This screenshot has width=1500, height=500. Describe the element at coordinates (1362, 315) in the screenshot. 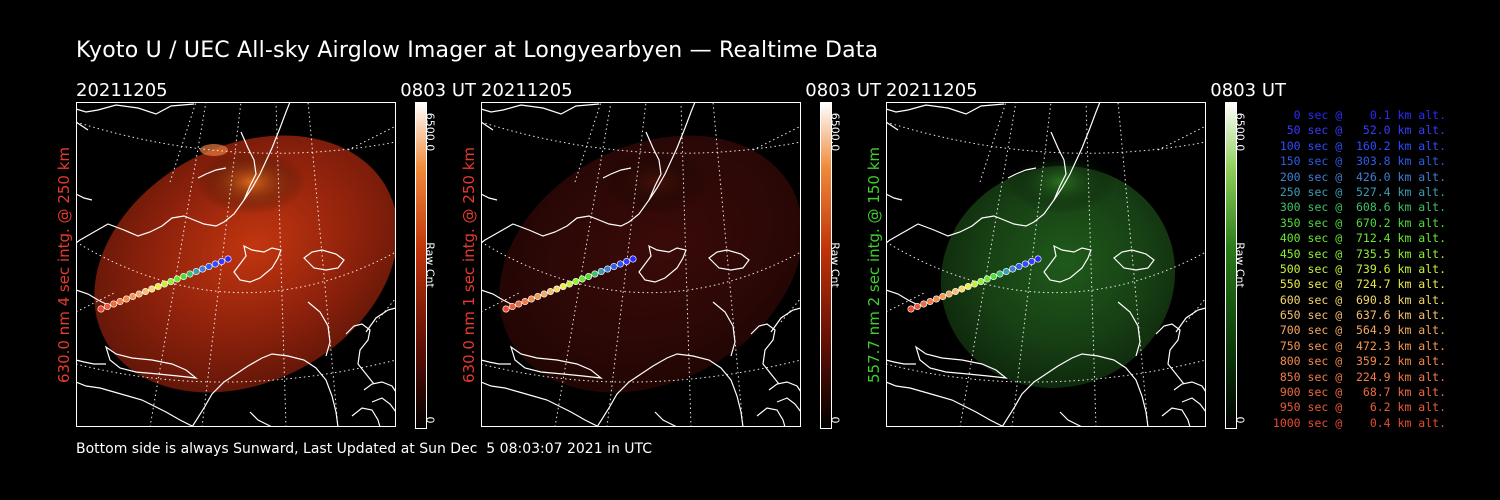

I see `legend-entry: 650 sec @ 637.6 km alt.` at that location.